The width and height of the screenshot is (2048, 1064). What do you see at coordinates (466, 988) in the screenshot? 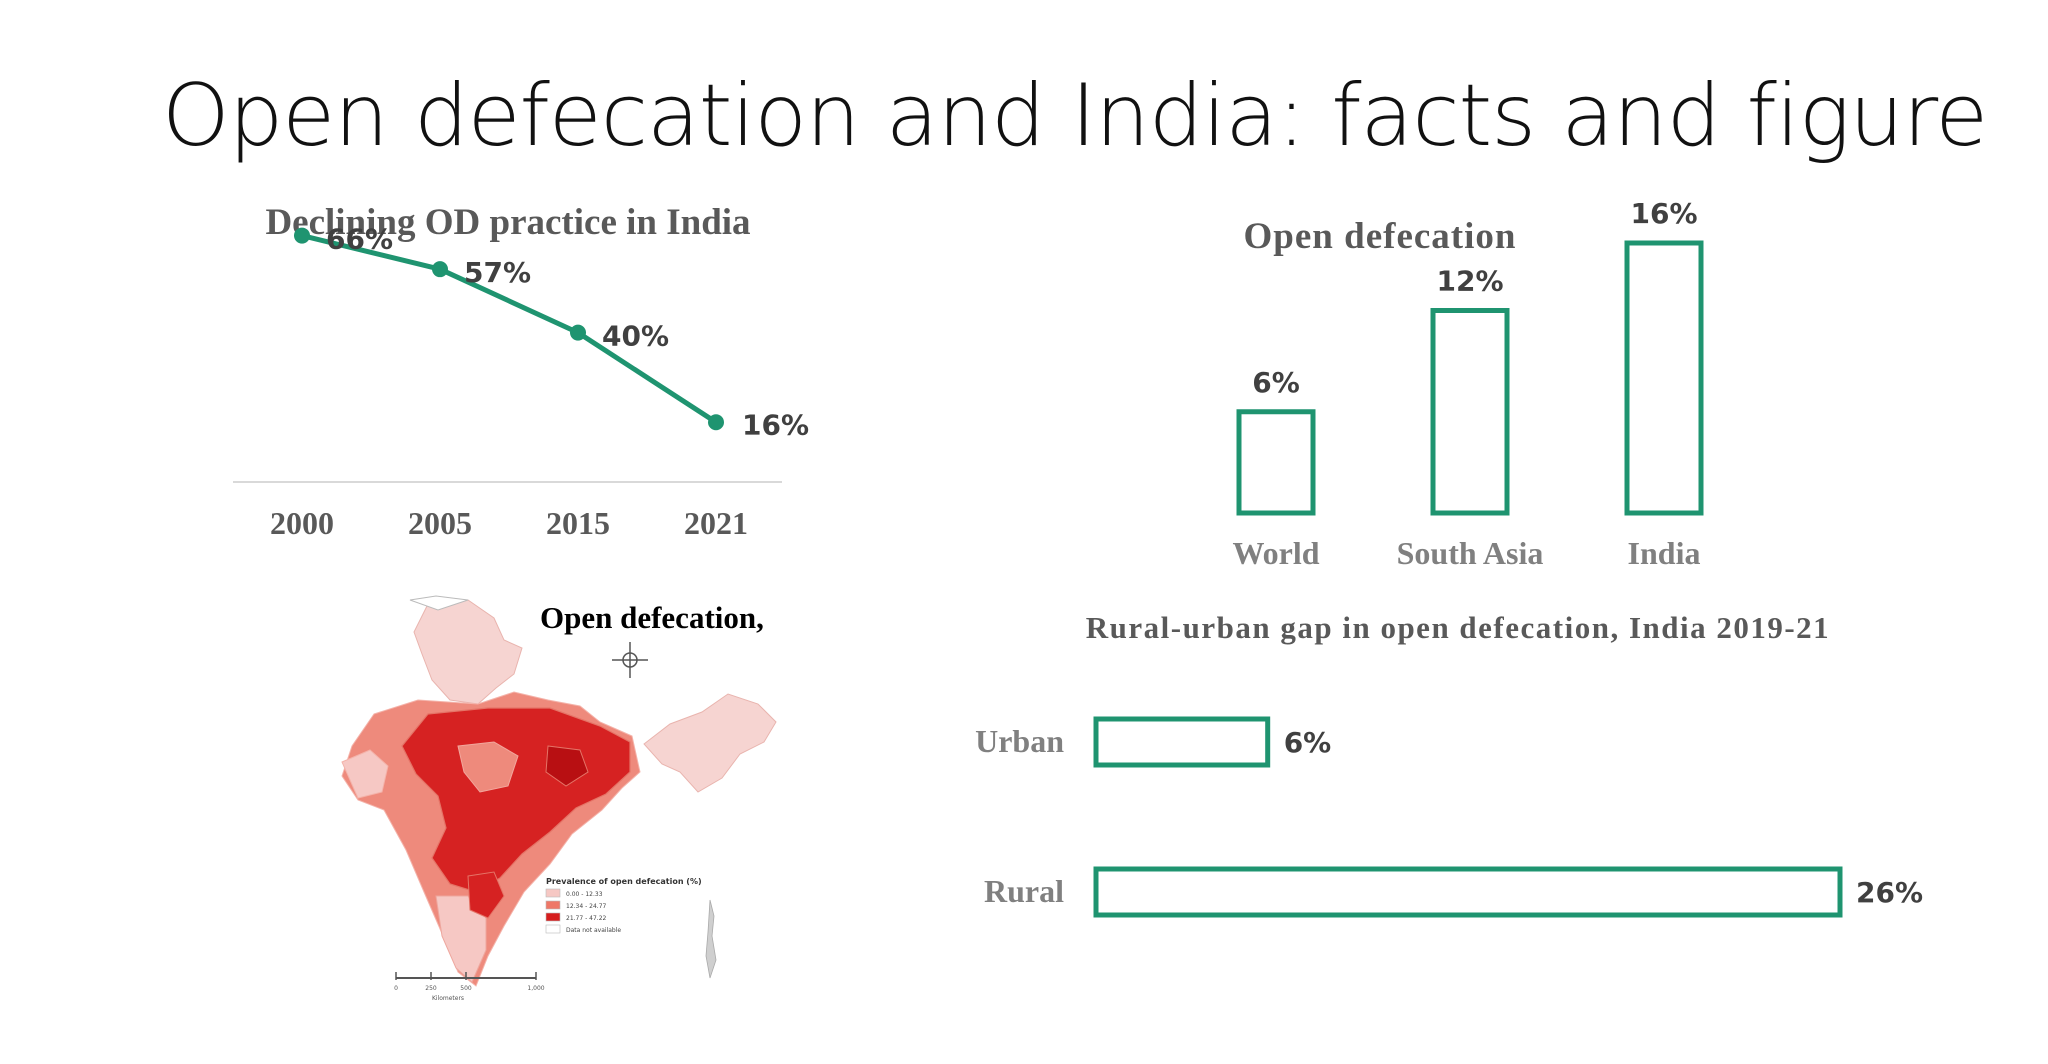
I see `map-scale-tick: 500` at bounding box center [466, 988].